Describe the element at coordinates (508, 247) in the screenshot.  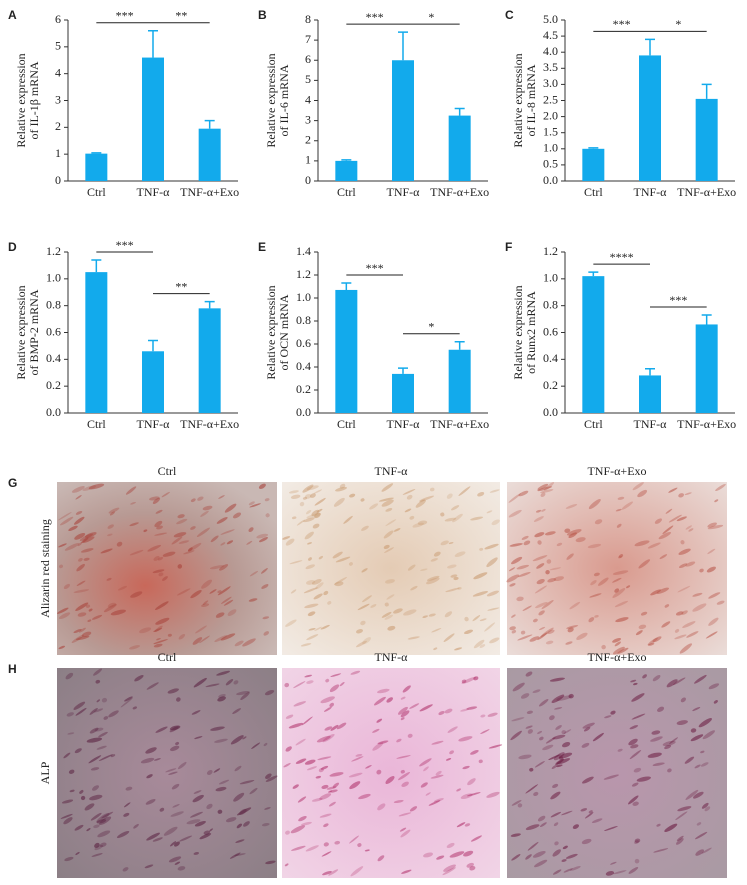
I see `panel-letter: F` at that location.